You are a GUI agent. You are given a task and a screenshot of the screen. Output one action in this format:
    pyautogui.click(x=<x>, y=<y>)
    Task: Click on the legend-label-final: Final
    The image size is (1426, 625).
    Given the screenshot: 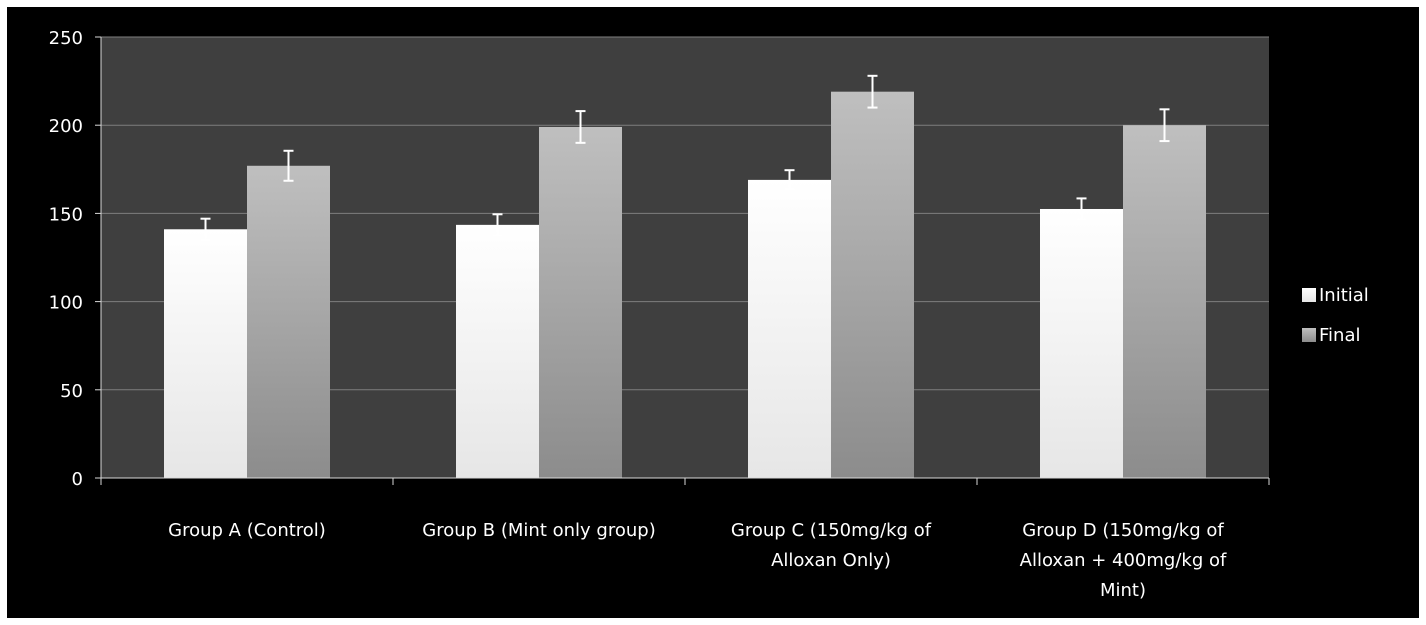 What is the action you would take?
    pyautogui.click(x=1339, y=335)
    